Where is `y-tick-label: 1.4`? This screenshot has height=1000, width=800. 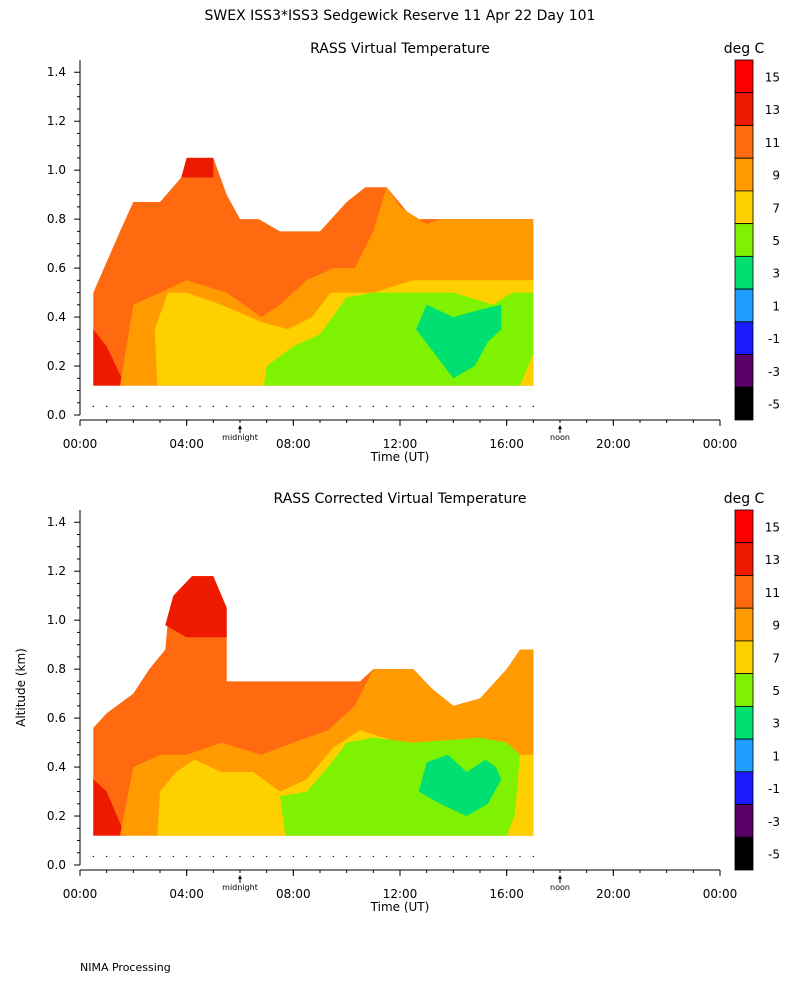 y-tick-label: 1.4 is located at coordinates (56, 522).